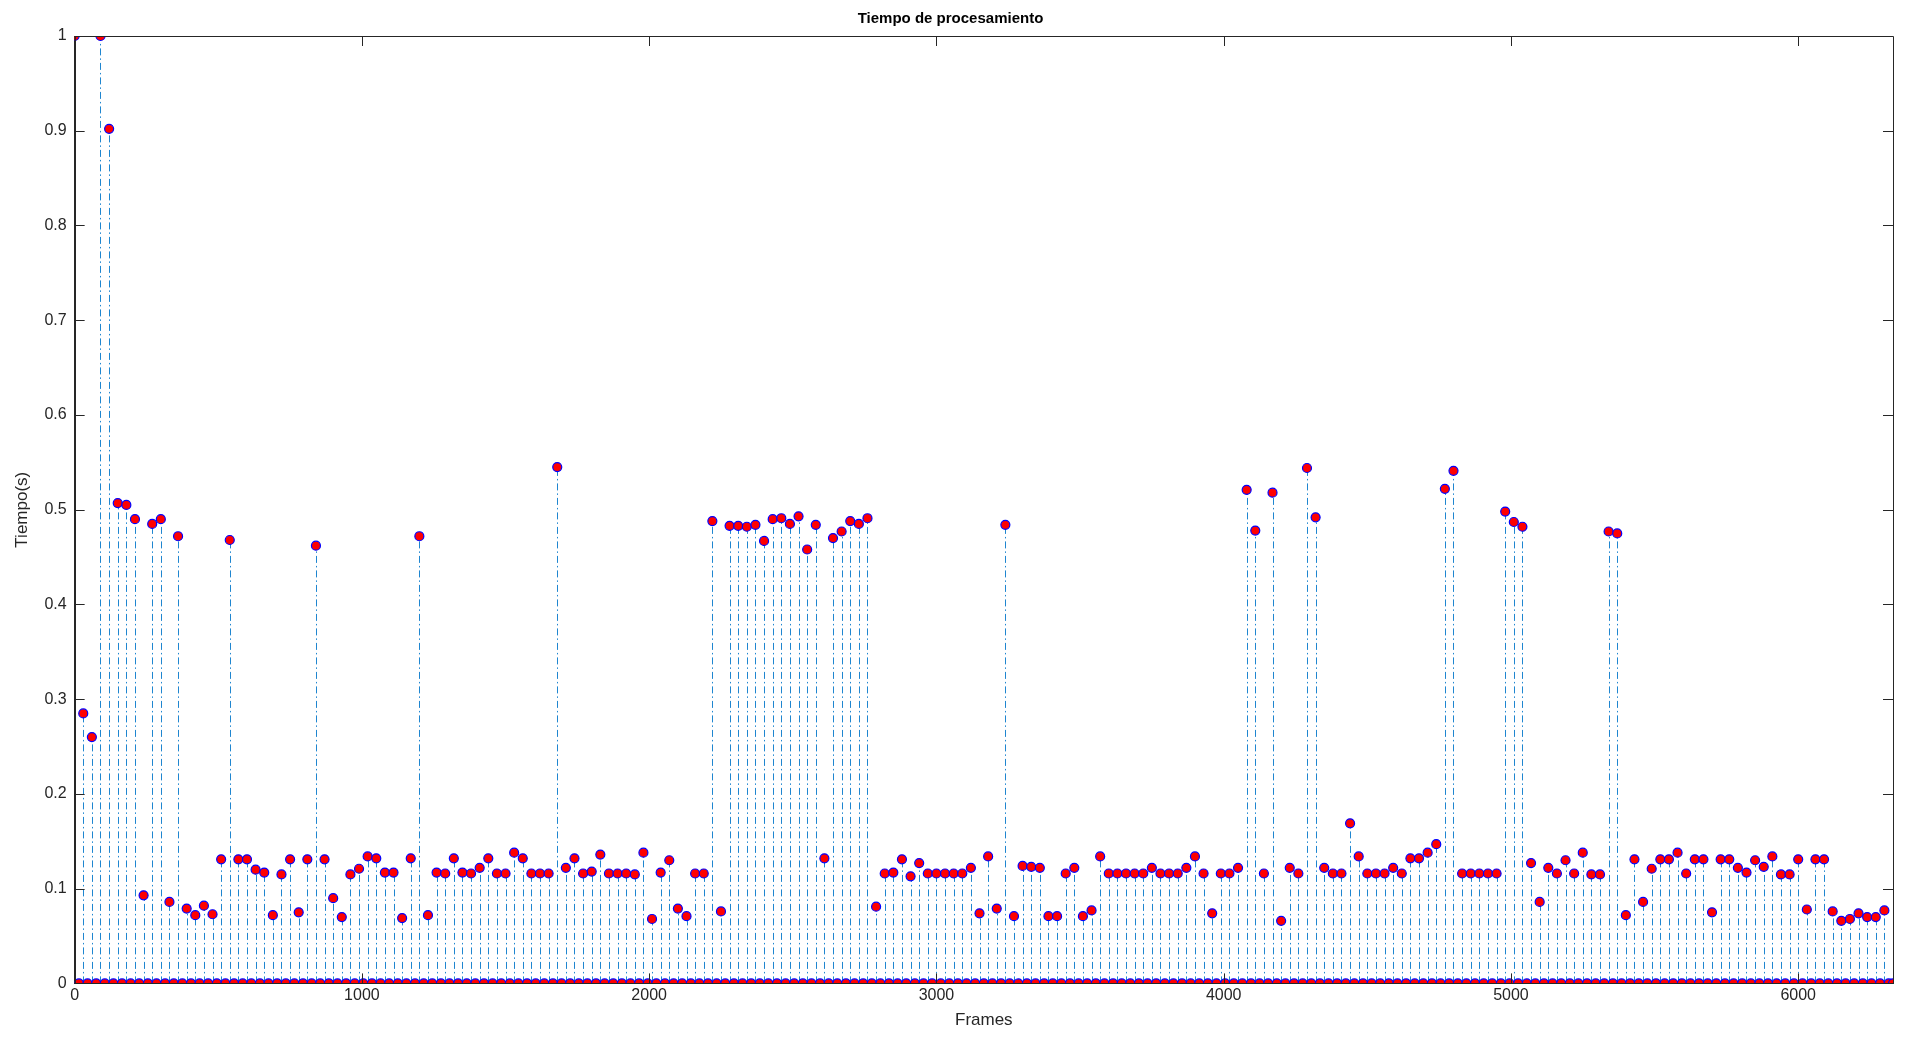 This screenshot has height=1039, width=1911. Describe the element at coordinates (62, 982) in the screenshot. I see `y-tick-label: 0` at that location.